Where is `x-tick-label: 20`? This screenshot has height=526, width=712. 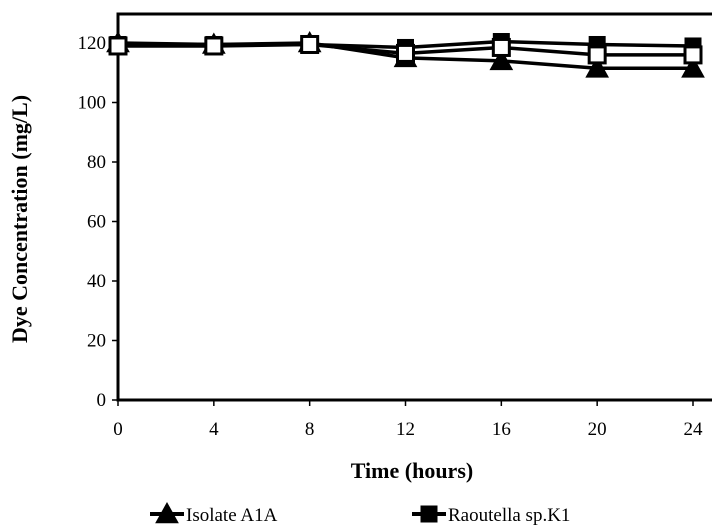 x-tick-label: 20 is located at coordinates (597, 429).